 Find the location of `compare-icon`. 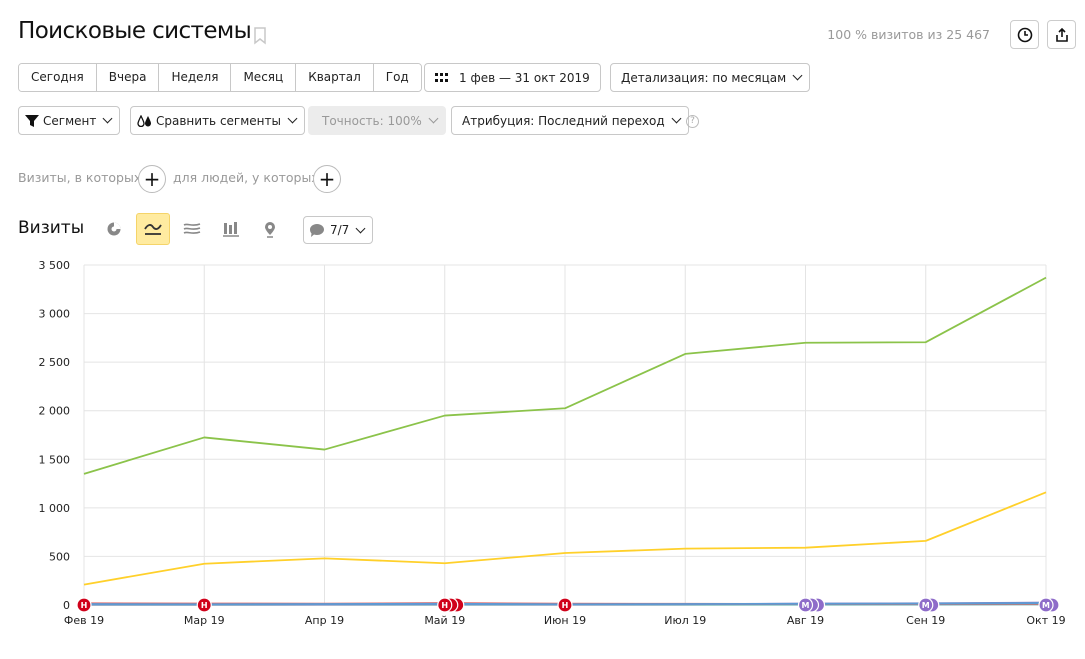

compare-icon is located at coordinates (144, 120).